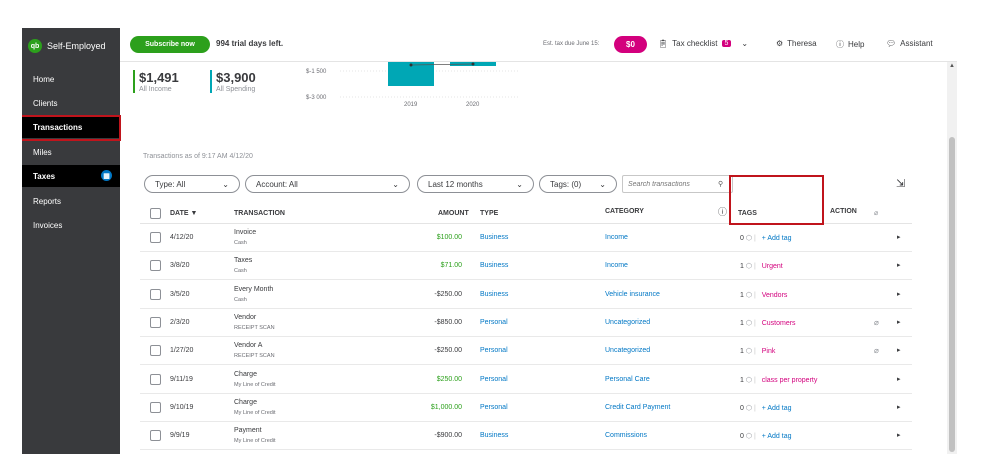 The width and height of the screenshot is (998, 467). What do you see at coordinates (772, 267) in the screenshot?
I see `tag-link: Urgent` at bounding box center [772, 267].